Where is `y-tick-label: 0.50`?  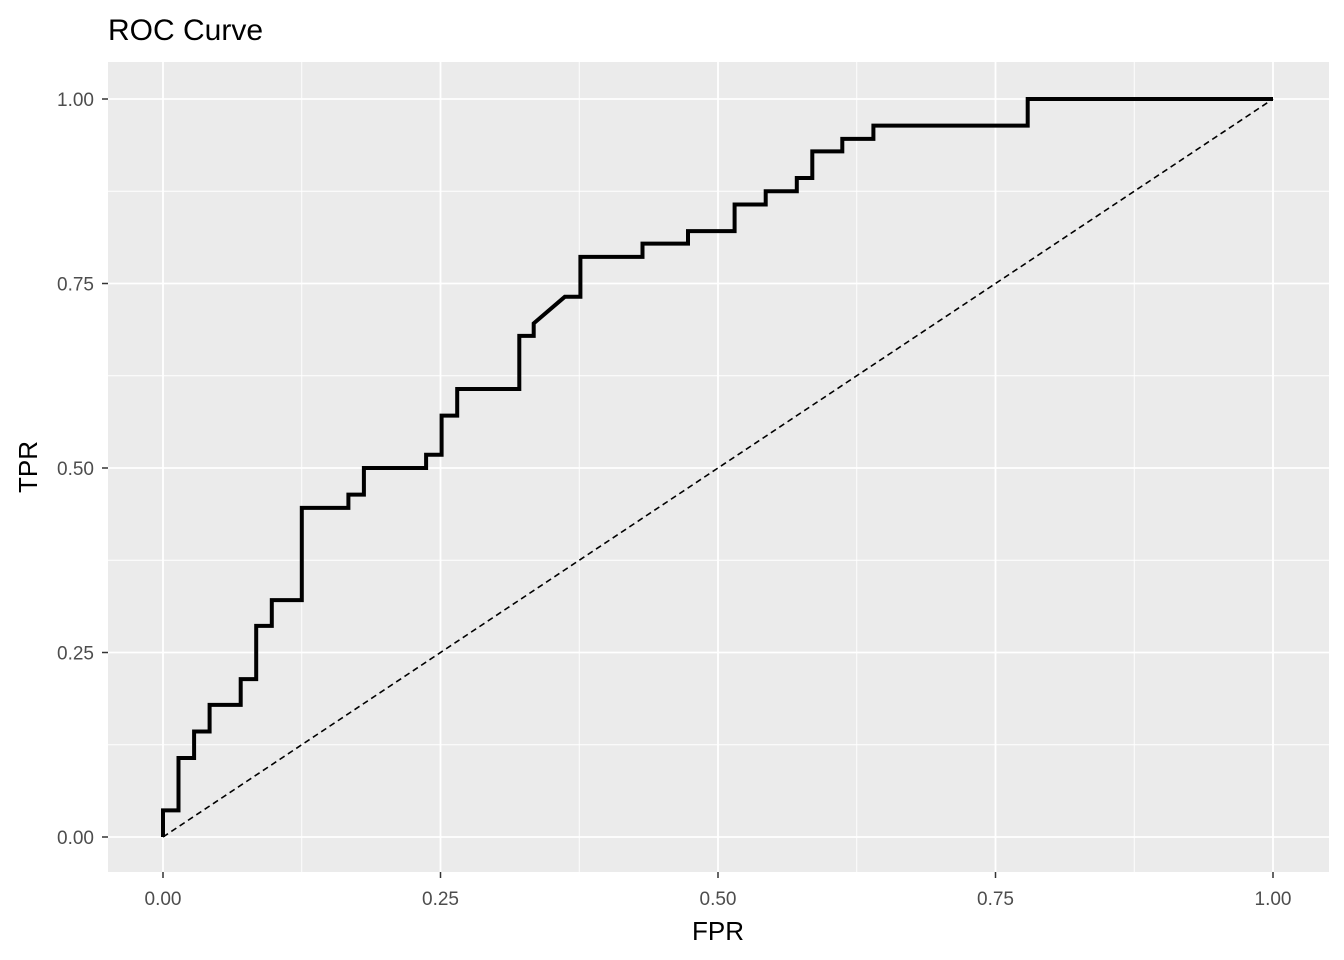 y-tick-label: 0.50 is located at coordinates (75, 469).